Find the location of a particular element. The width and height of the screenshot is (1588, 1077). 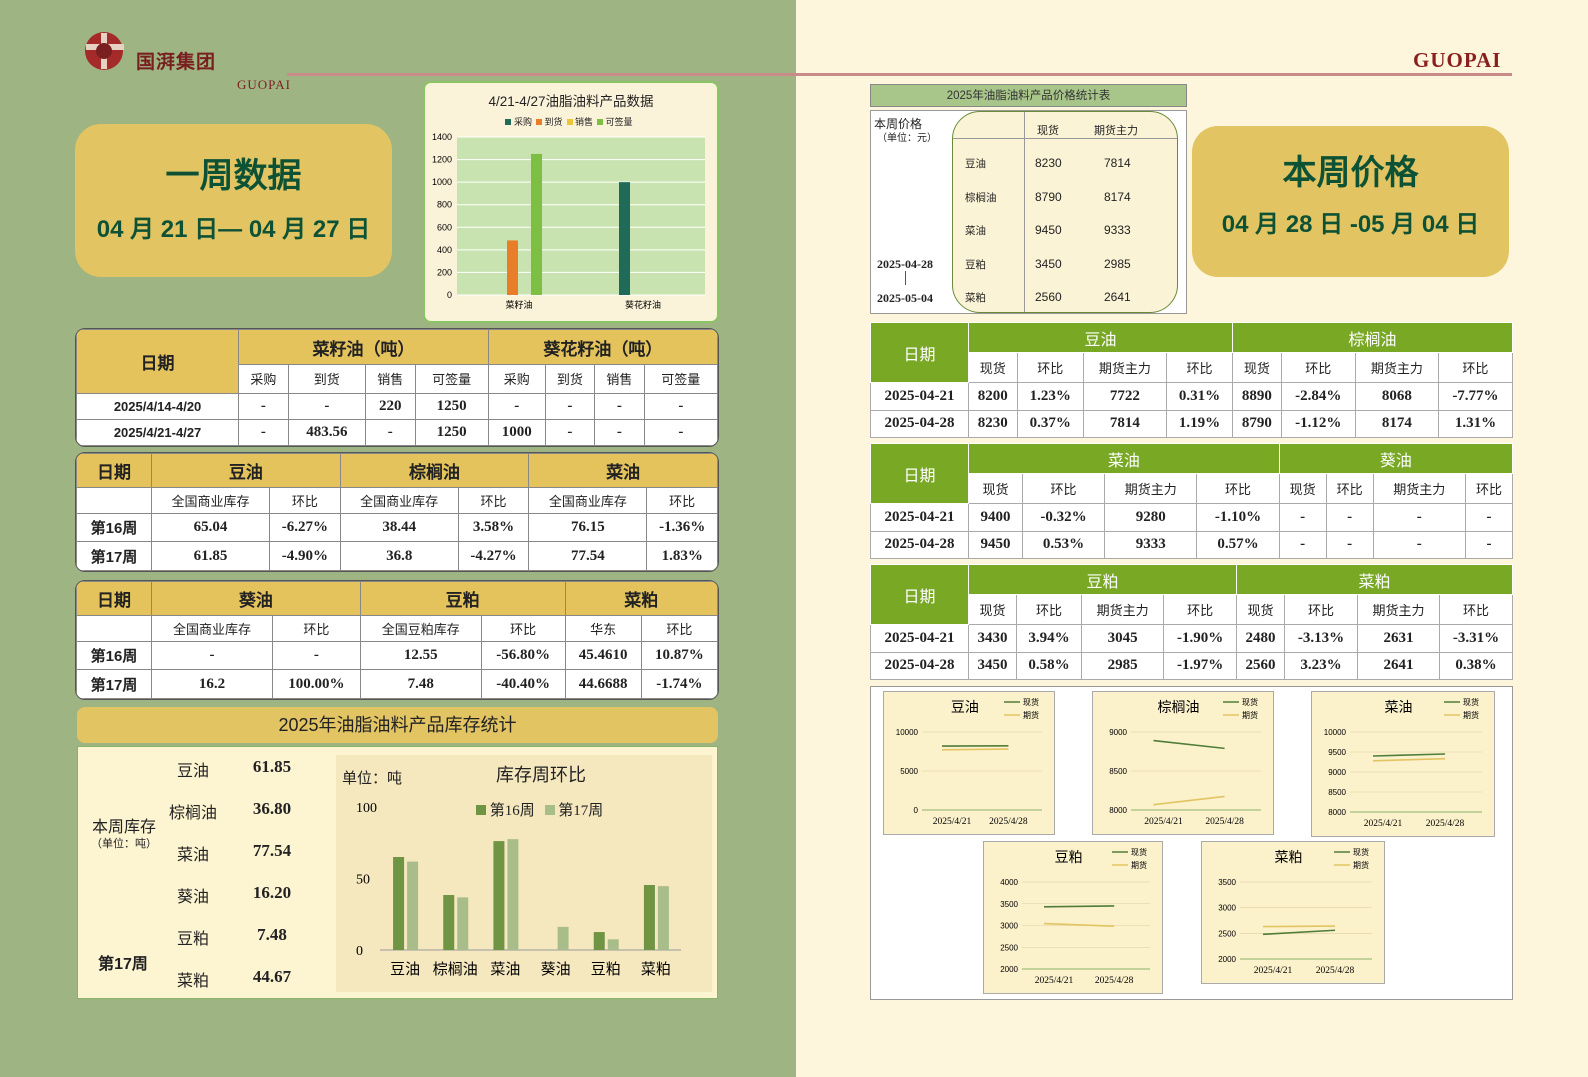

bar-第17周-菜油 is located at coordinates (513, 894).